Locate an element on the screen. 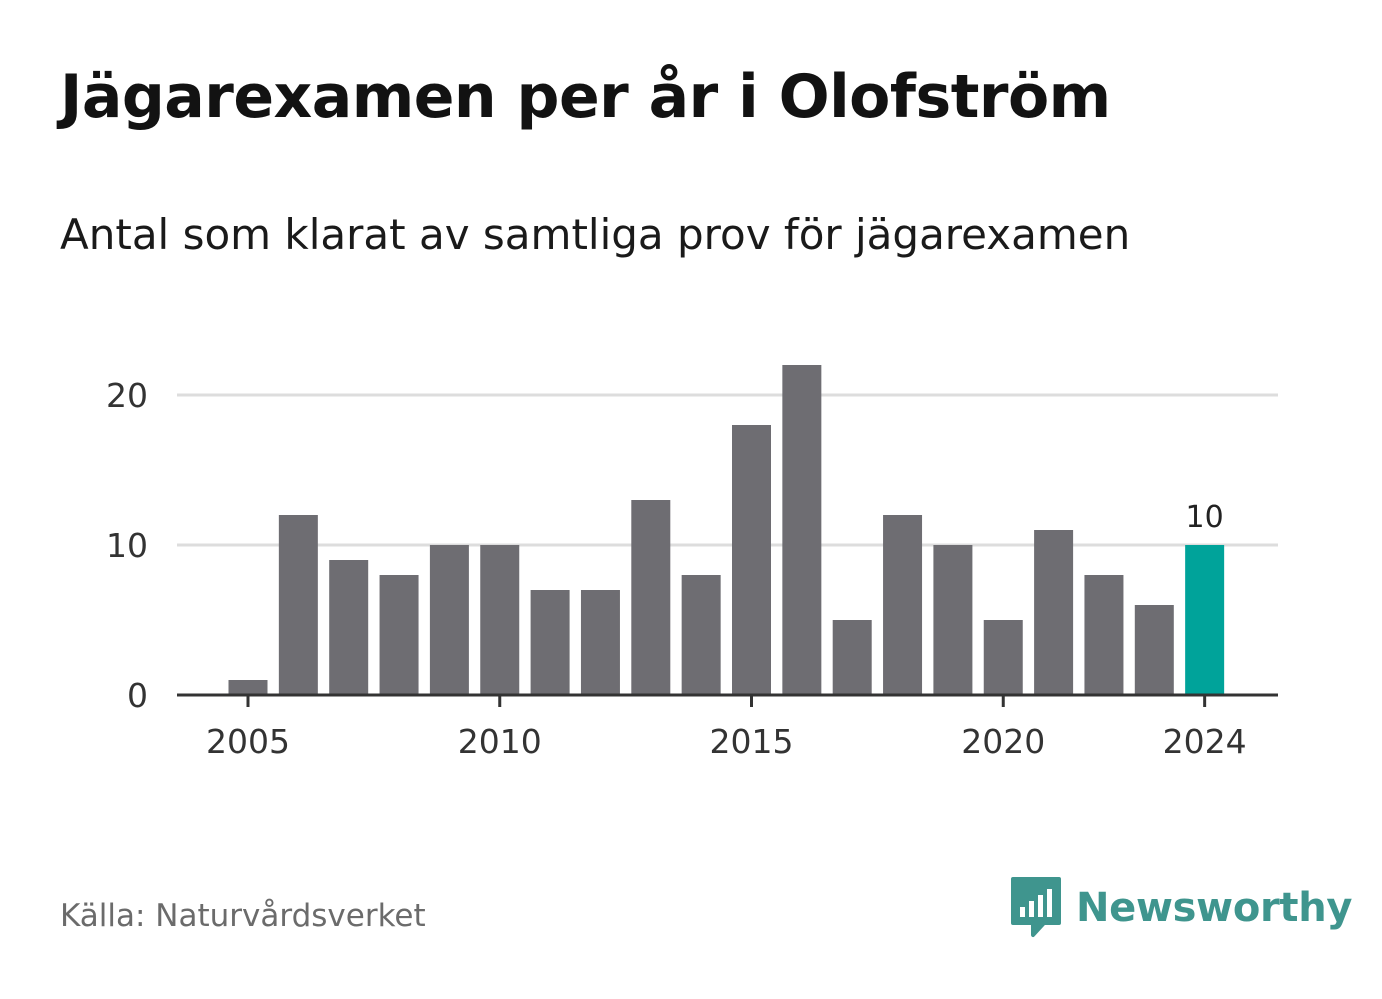 The width and height of the screenshot is (1382, 999). x-tick-label: 2024 is located at coordinates (1205, 741).